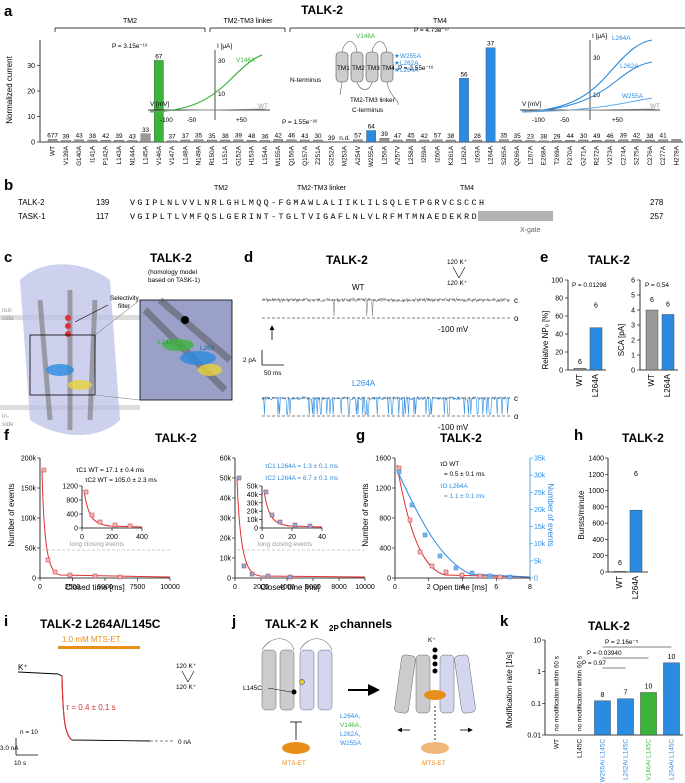 The image size is (685, 783). Describe the element at coordinates (66, 155) in the screenshot. I see `xlabel-V139A: V139A` at that location.